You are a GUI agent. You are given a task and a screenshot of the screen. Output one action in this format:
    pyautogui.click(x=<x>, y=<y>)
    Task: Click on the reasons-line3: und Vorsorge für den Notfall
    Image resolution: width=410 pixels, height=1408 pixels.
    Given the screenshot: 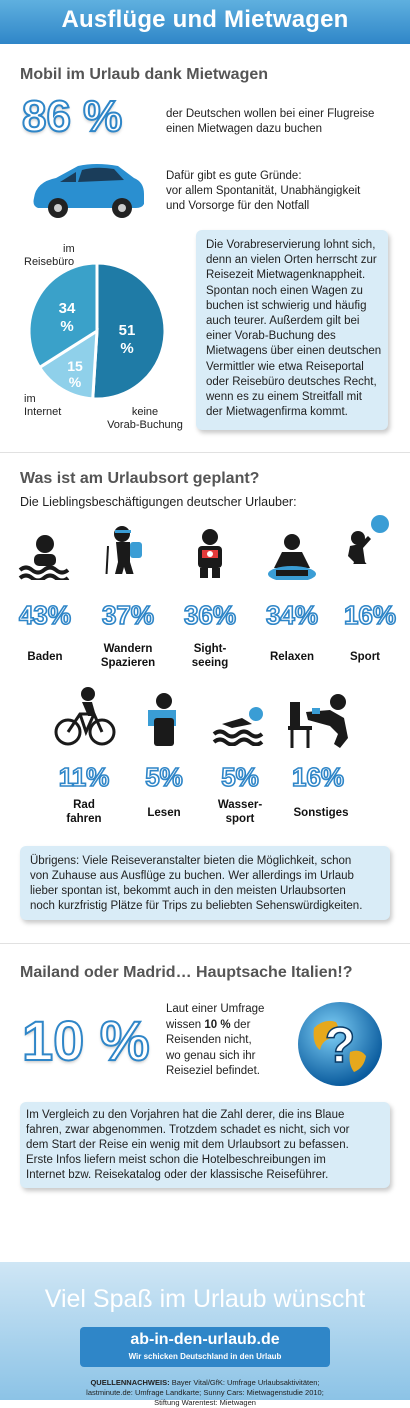 What is the action you would take?
    pyautogui.click(x=238, y=206)
    